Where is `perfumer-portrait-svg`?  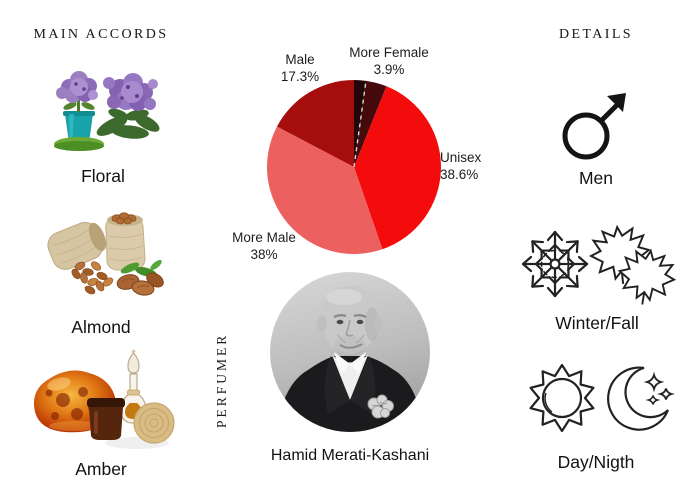
perfumer-portrait-svg is located at coordinates (350, 352).